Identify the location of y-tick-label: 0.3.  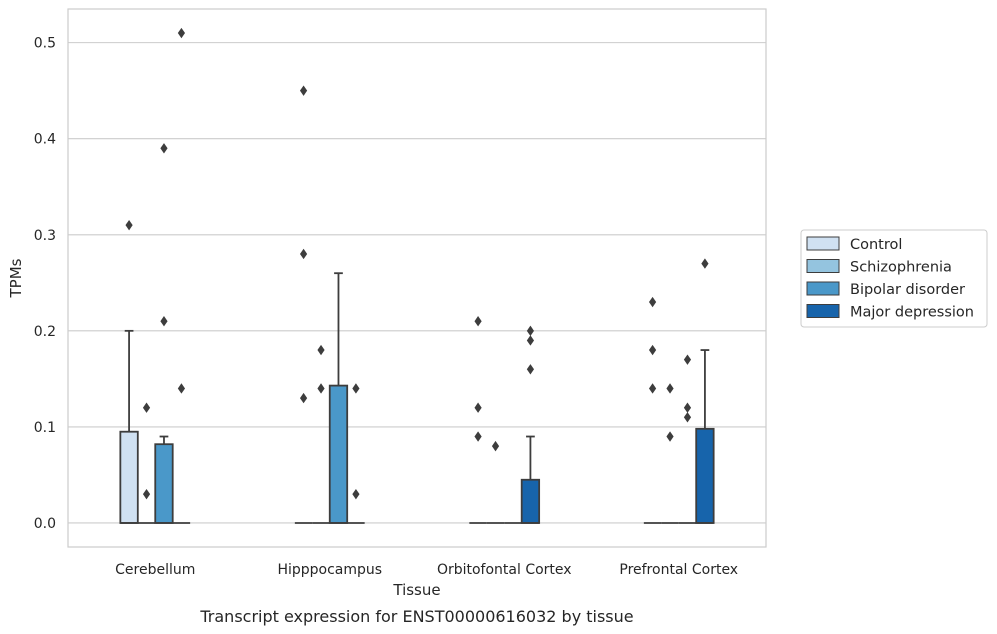
(45, 236).